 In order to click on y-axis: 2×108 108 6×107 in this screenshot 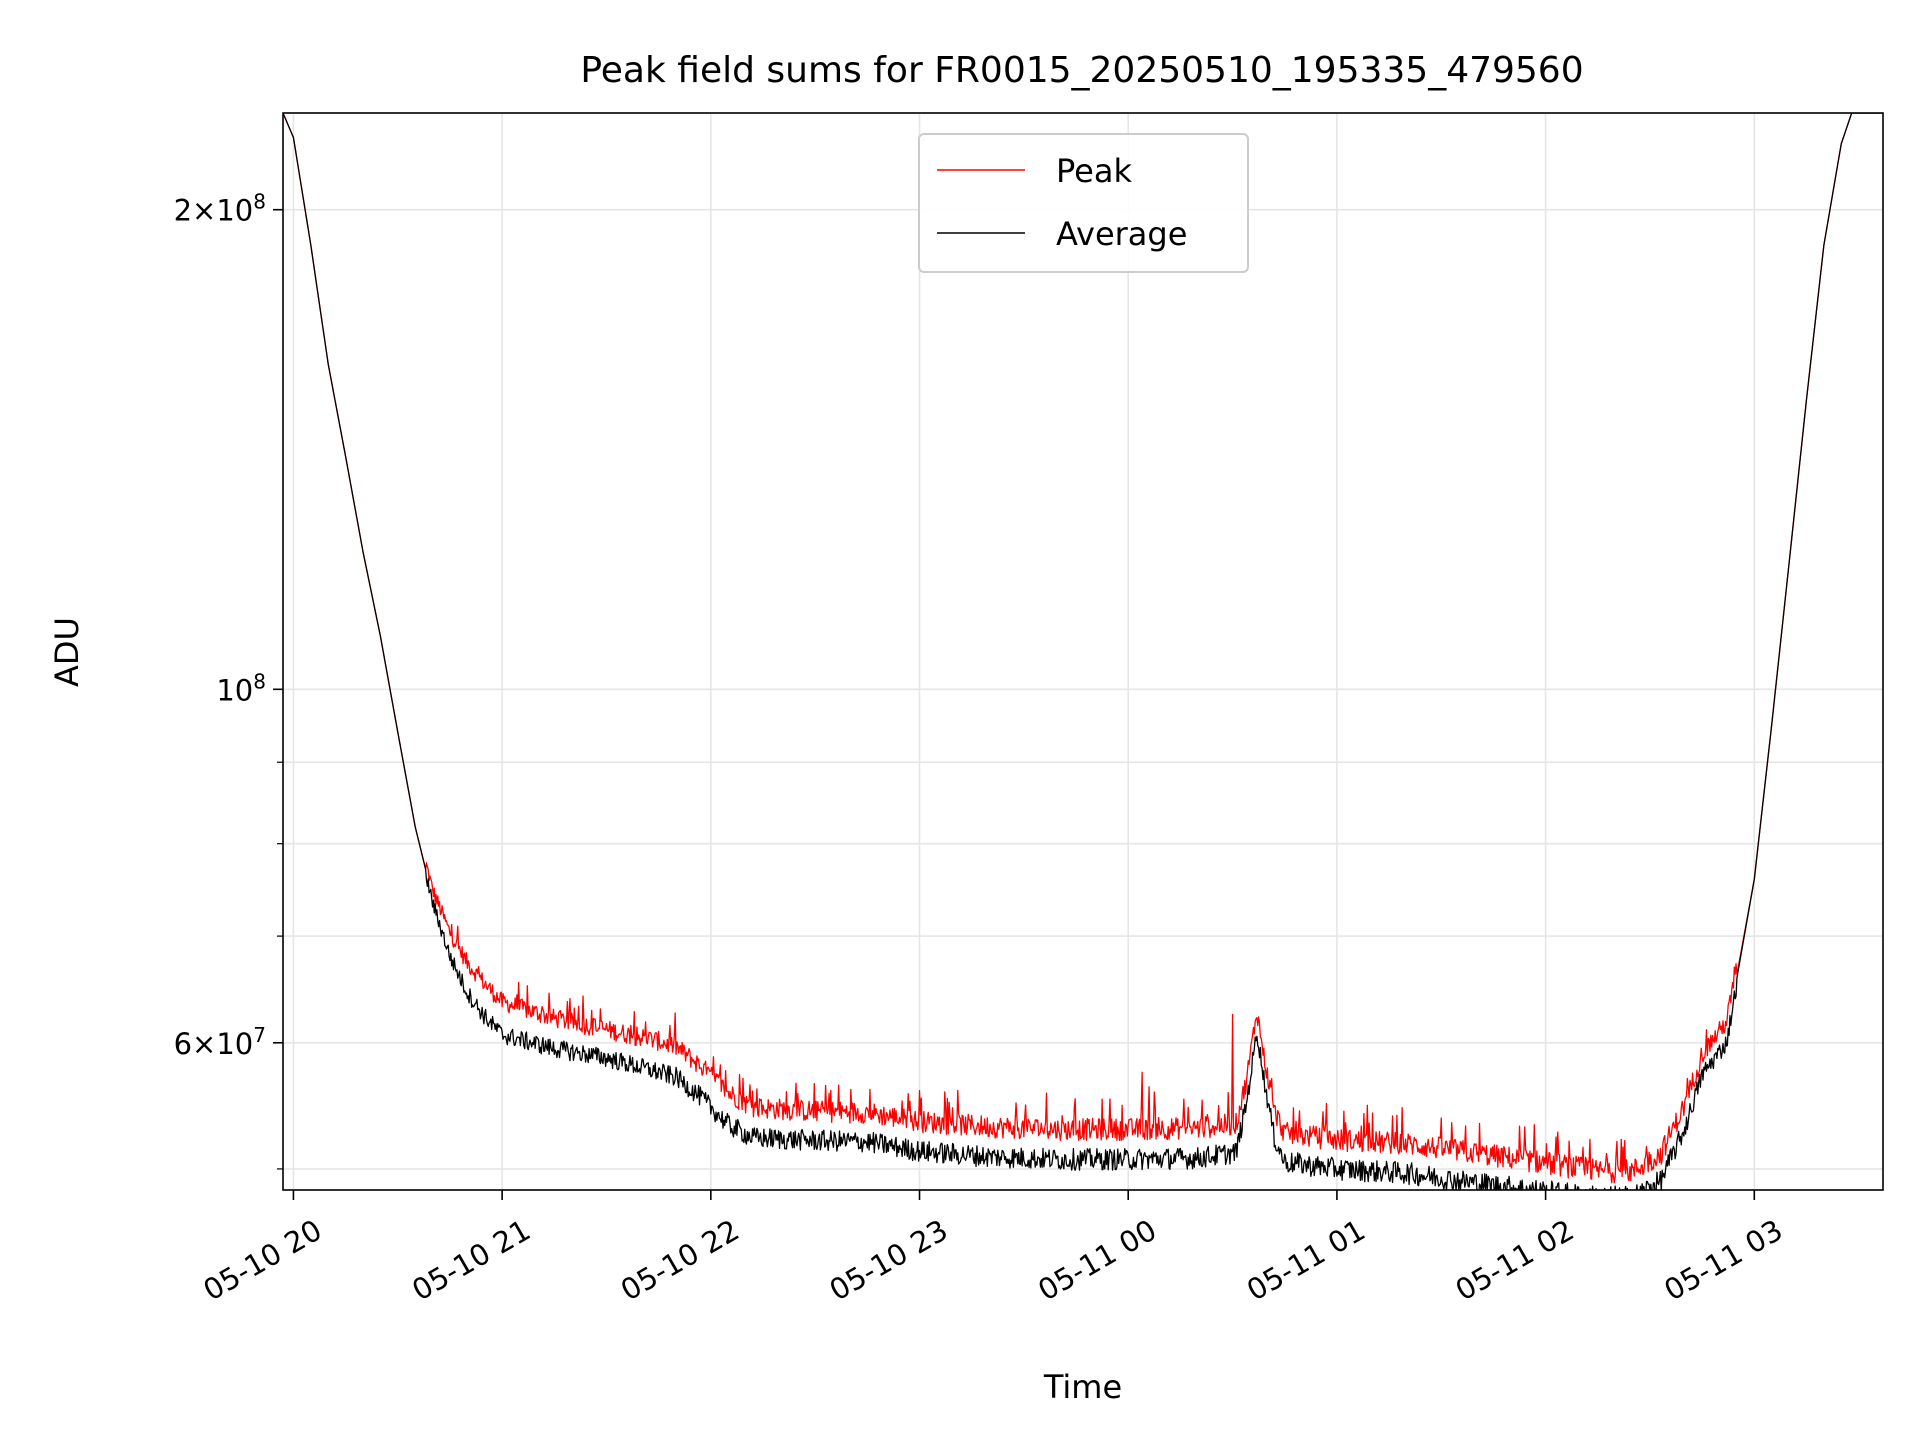, I will do `click(228, 680)`.